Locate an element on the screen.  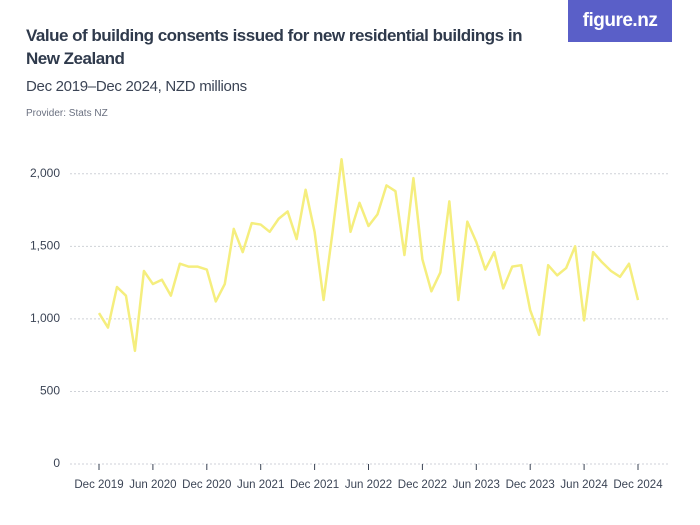
x-tick-label: Jun 2022 is located at coordinates (368, 485).